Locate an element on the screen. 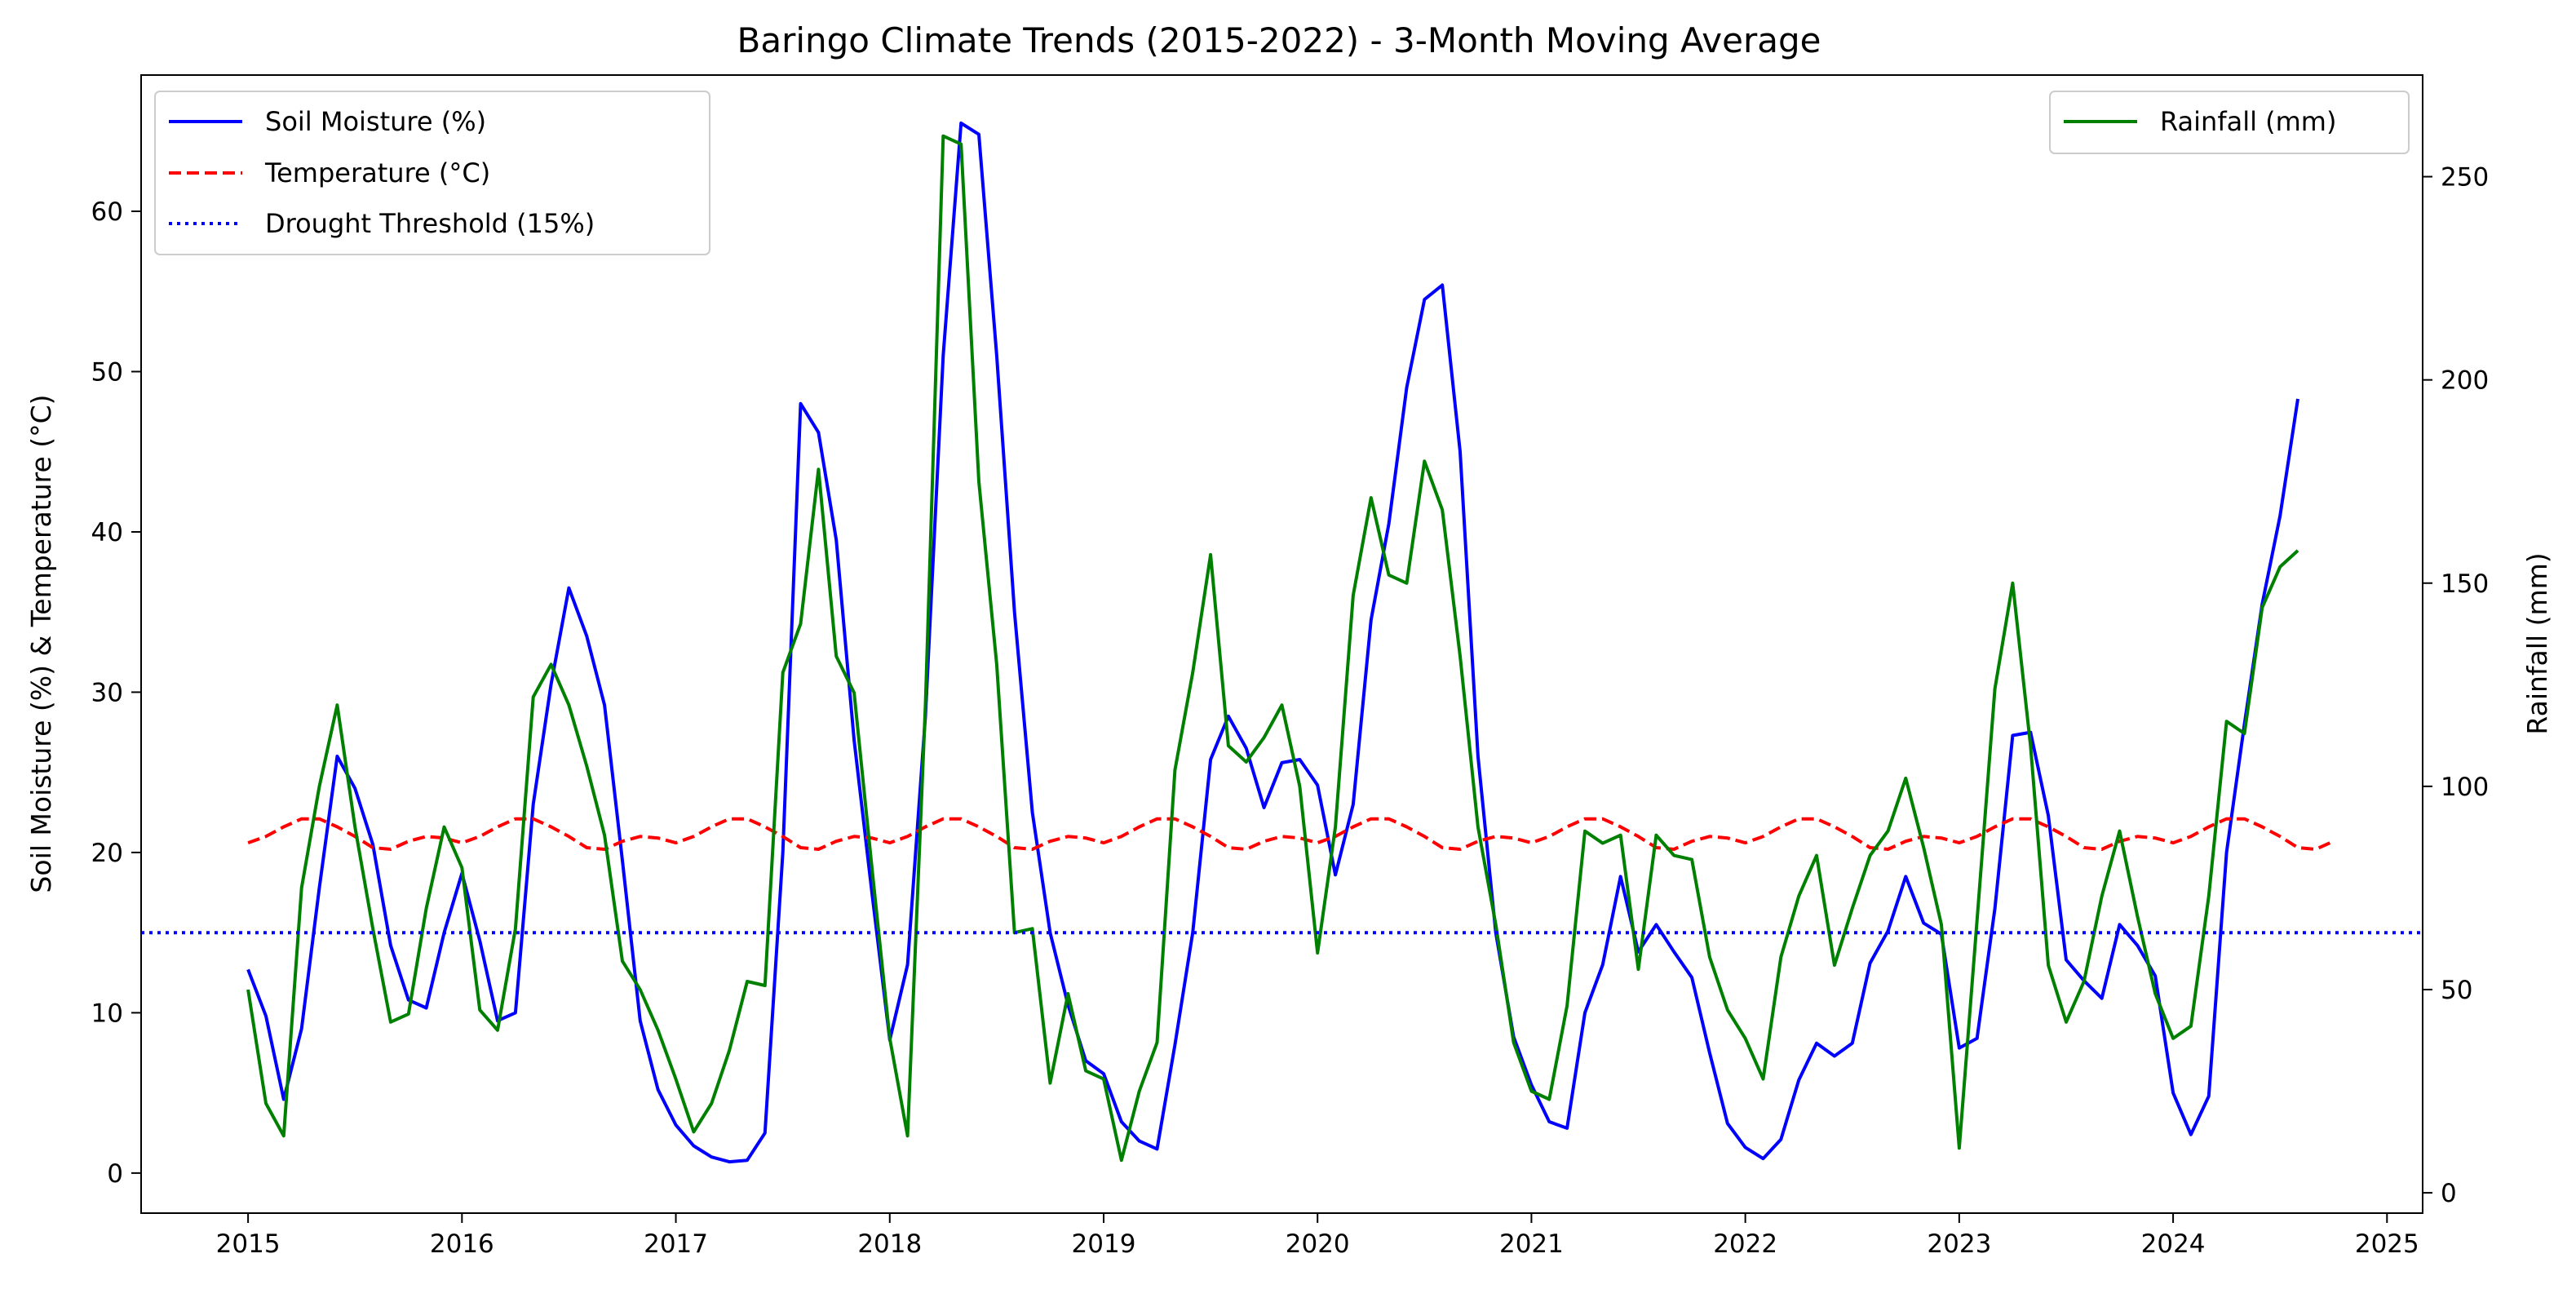 The width and height of the screenshot is (2576, 1289). legend-right-box is located at coordinates (2229, 123).